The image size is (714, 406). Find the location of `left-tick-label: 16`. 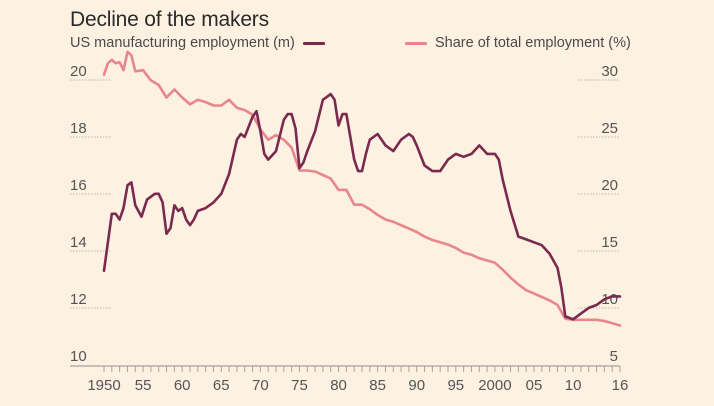

left-tick-label: 16 is located at coordinates (78, 185).